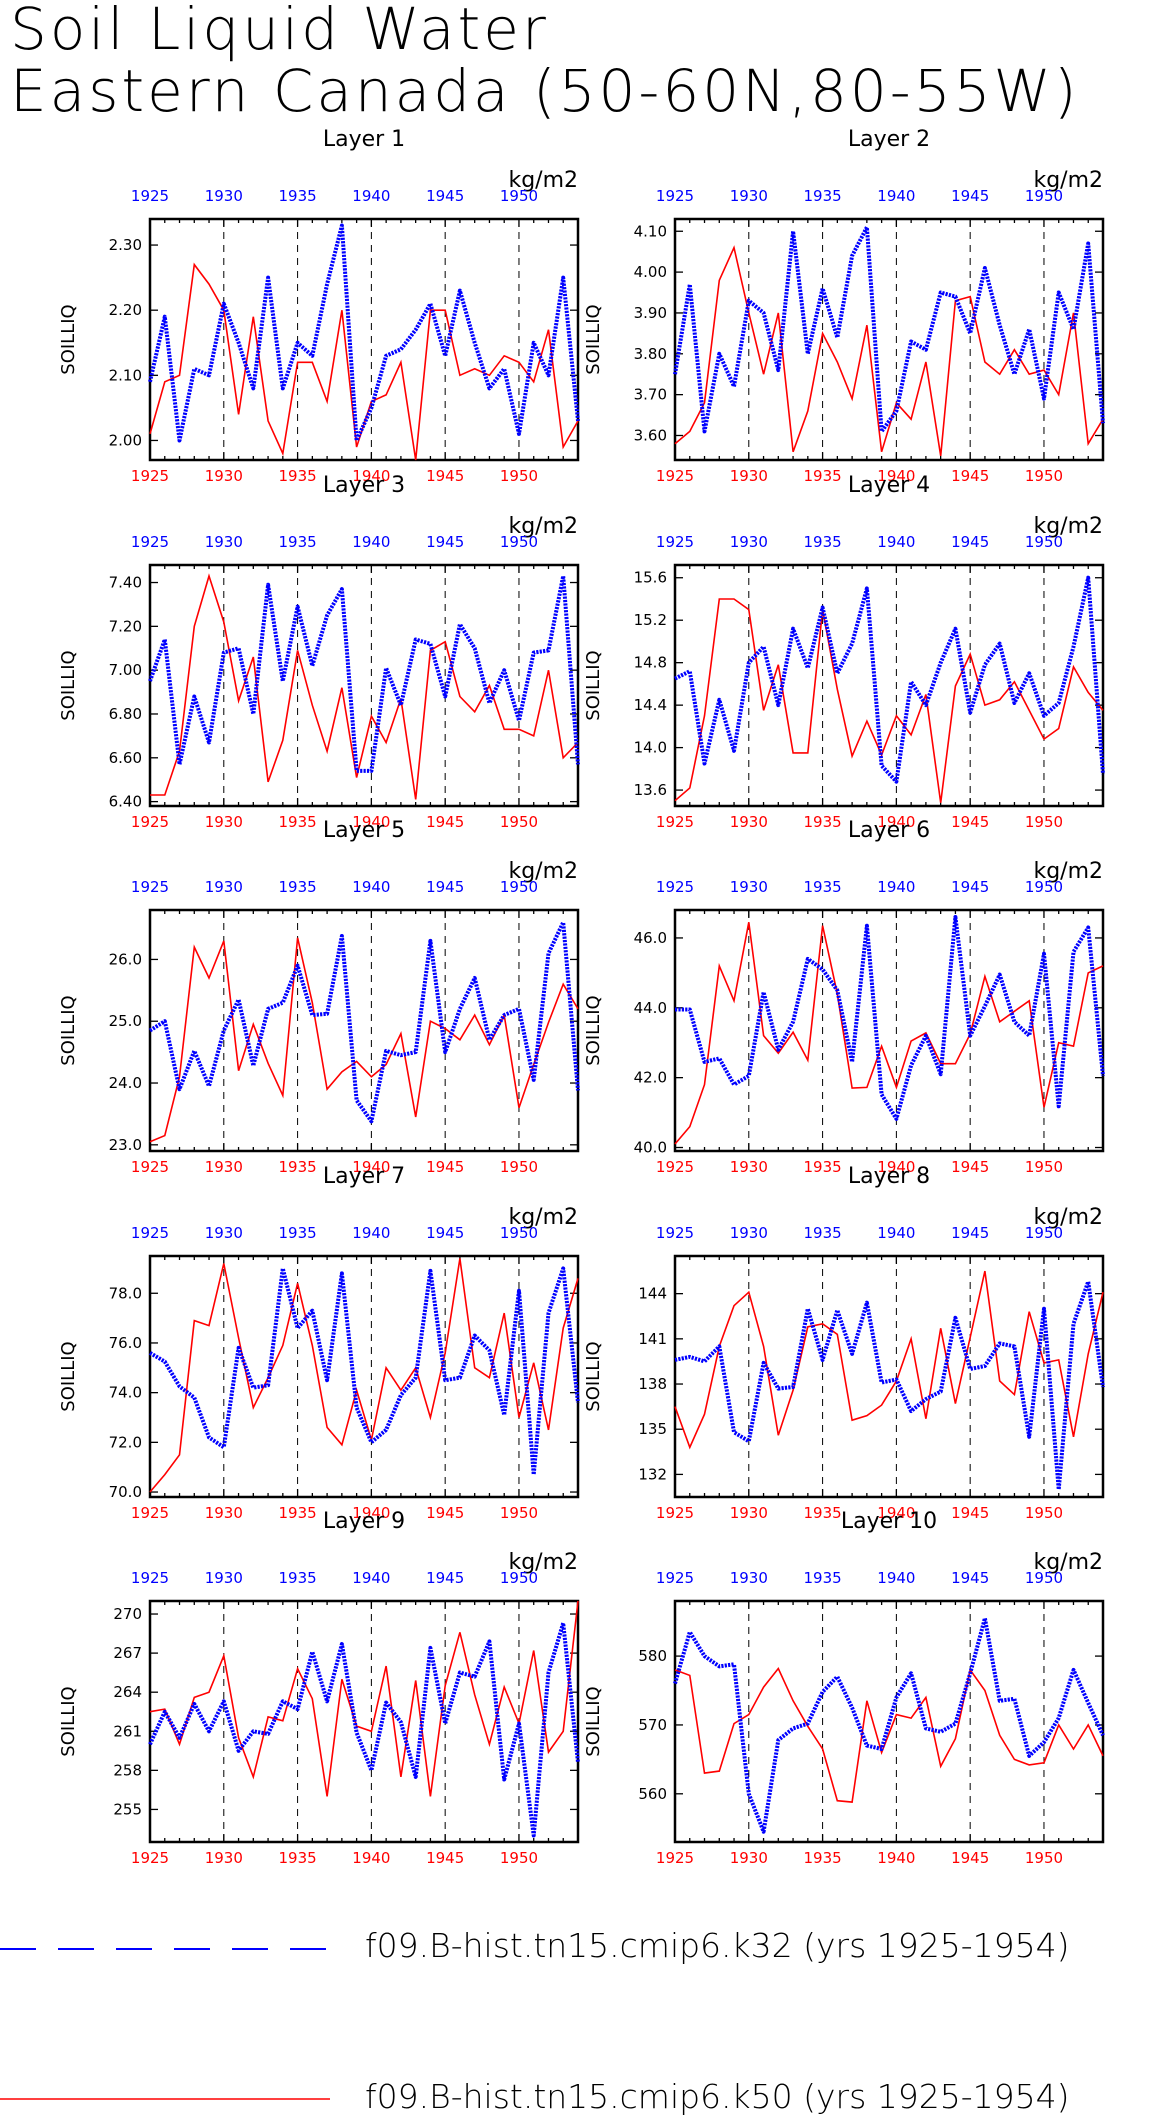 The image size is (1155, 2119). Describe the element at coordinates (652, 1339) in the screenshot. I see `y-tick-label: 141` at that location.